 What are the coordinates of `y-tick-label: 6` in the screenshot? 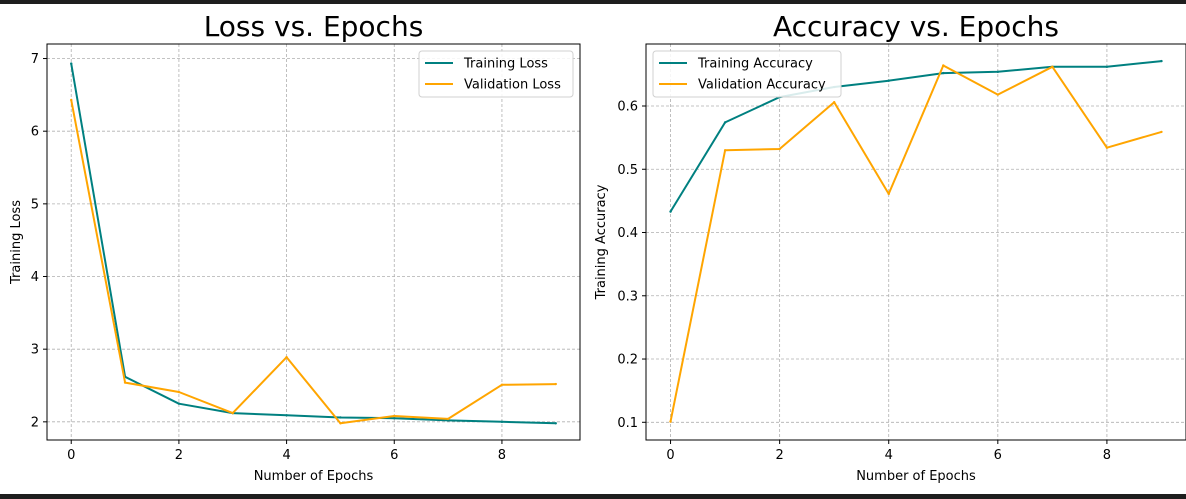 It's located at (35, 132).